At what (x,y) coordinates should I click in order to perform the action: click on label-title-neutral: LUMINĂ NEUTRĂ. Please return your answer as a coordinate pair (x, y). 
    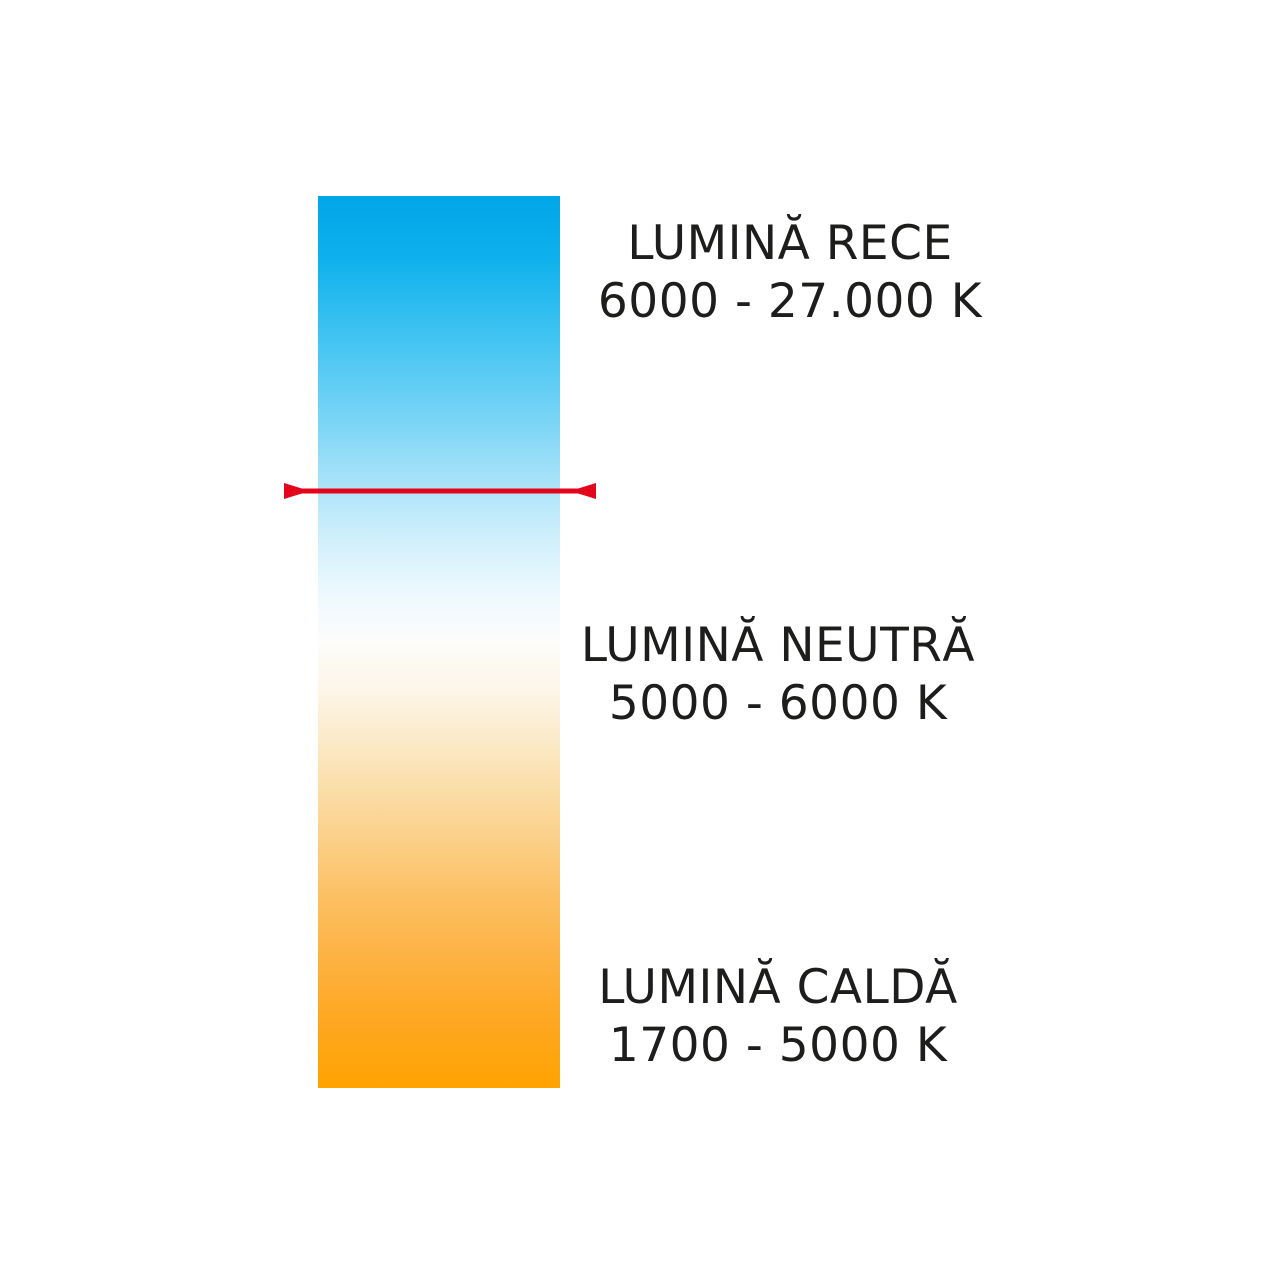
    Looking at the image, I should click on (778, 645).